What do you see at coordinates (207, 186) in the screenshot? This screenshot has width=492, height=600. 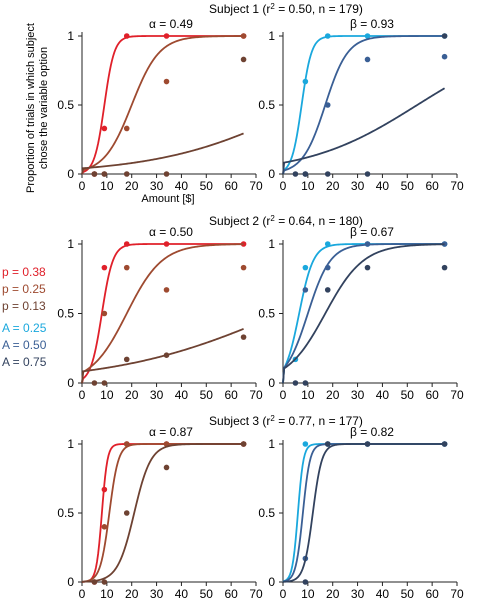 I see `subject-1-alpha-x-tick-label: 50` at bounding box center [207, 186].